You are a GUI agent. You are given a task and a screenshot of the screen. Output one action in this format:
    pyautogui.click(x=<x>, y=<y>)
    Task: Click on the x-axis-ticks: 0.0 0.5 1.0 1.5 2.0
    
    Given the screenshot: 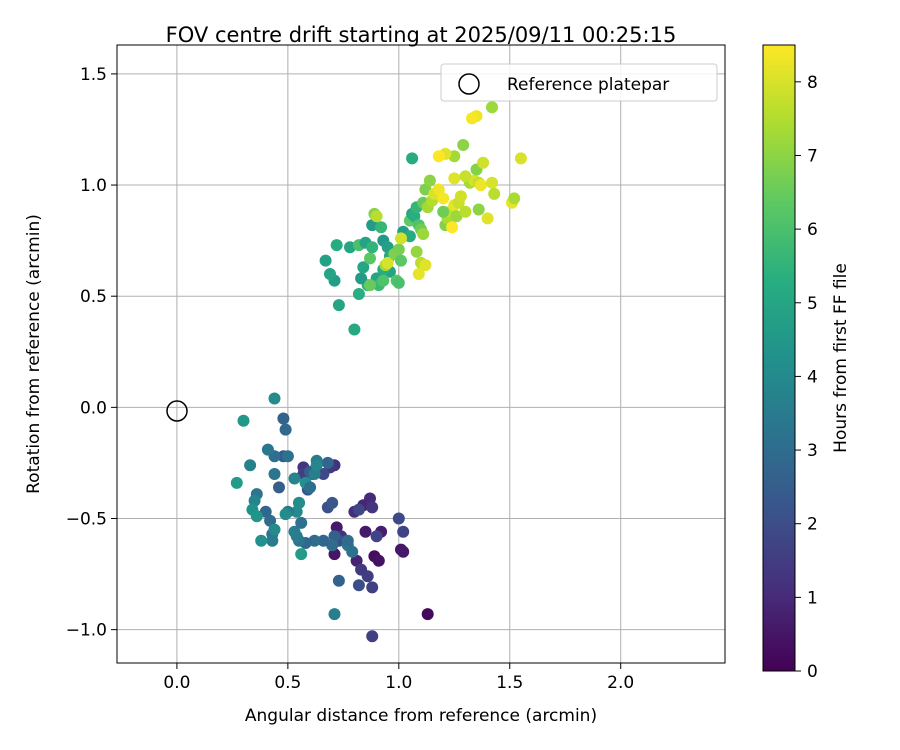 What is the action you would take?
    pyautogui.click(x=398, y=678)
    